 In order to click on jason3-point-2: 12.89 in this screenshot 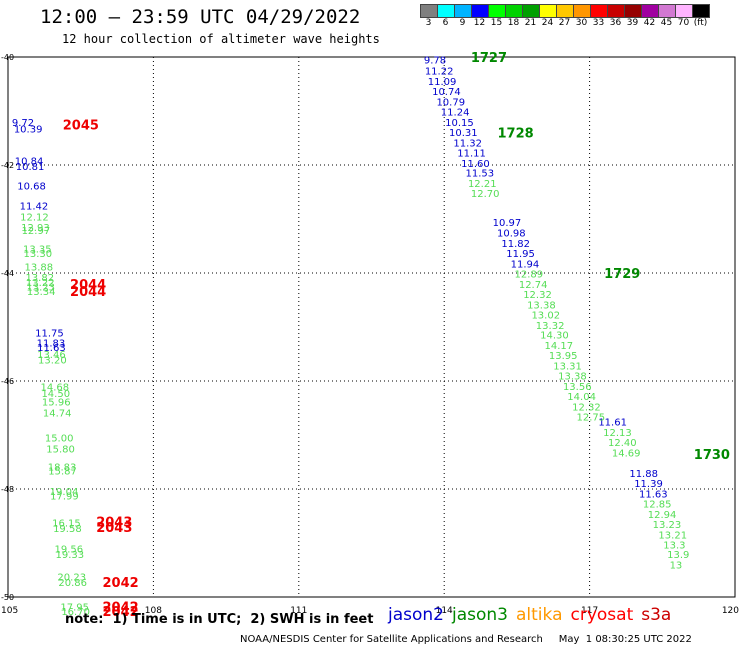, I will do `click(528, 275)`.